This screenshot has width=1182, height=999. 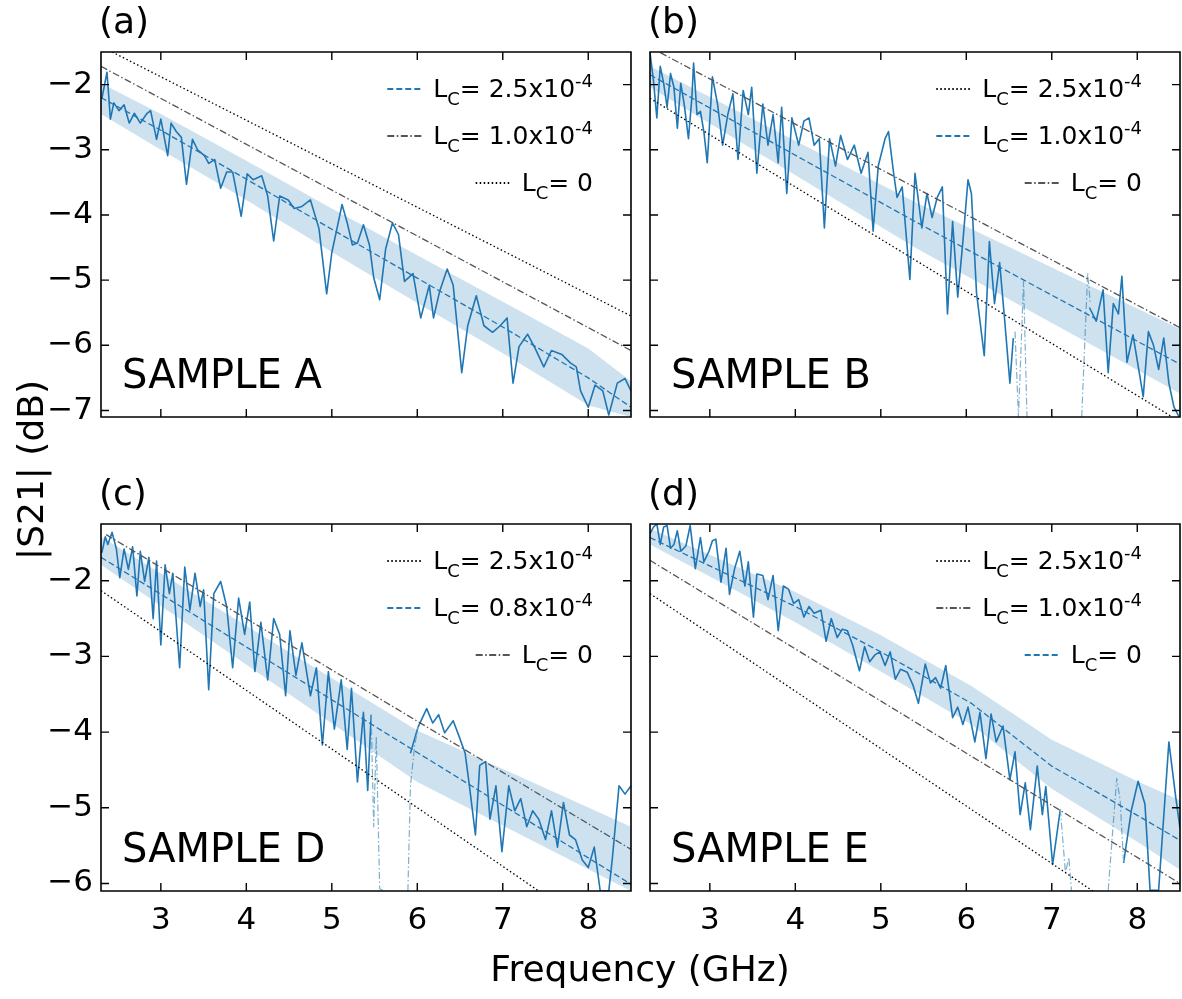 What do you see at coordinates (124, 20) in the screenshot?
I see `chart-title: (a)` at bounding box center [124, 20].